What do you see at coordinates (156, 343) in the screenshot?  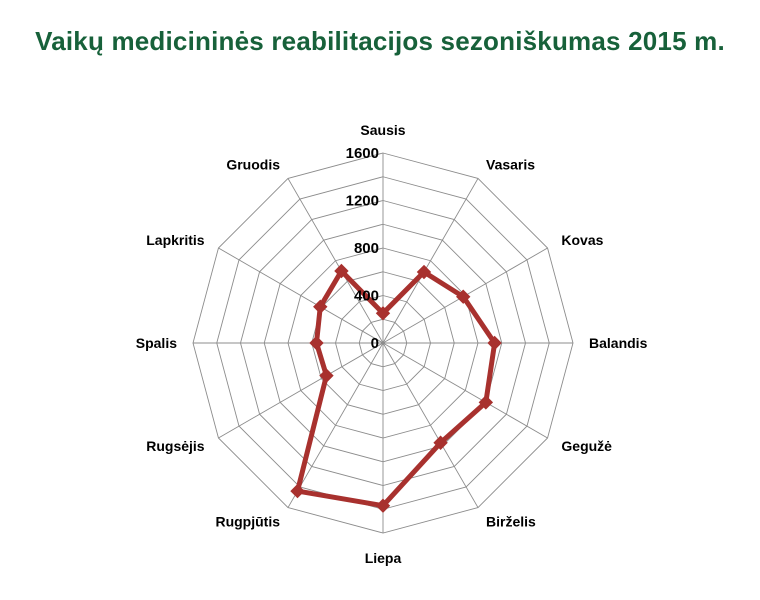 I see `category-label: Spalis` at bounding box center [156, 343].